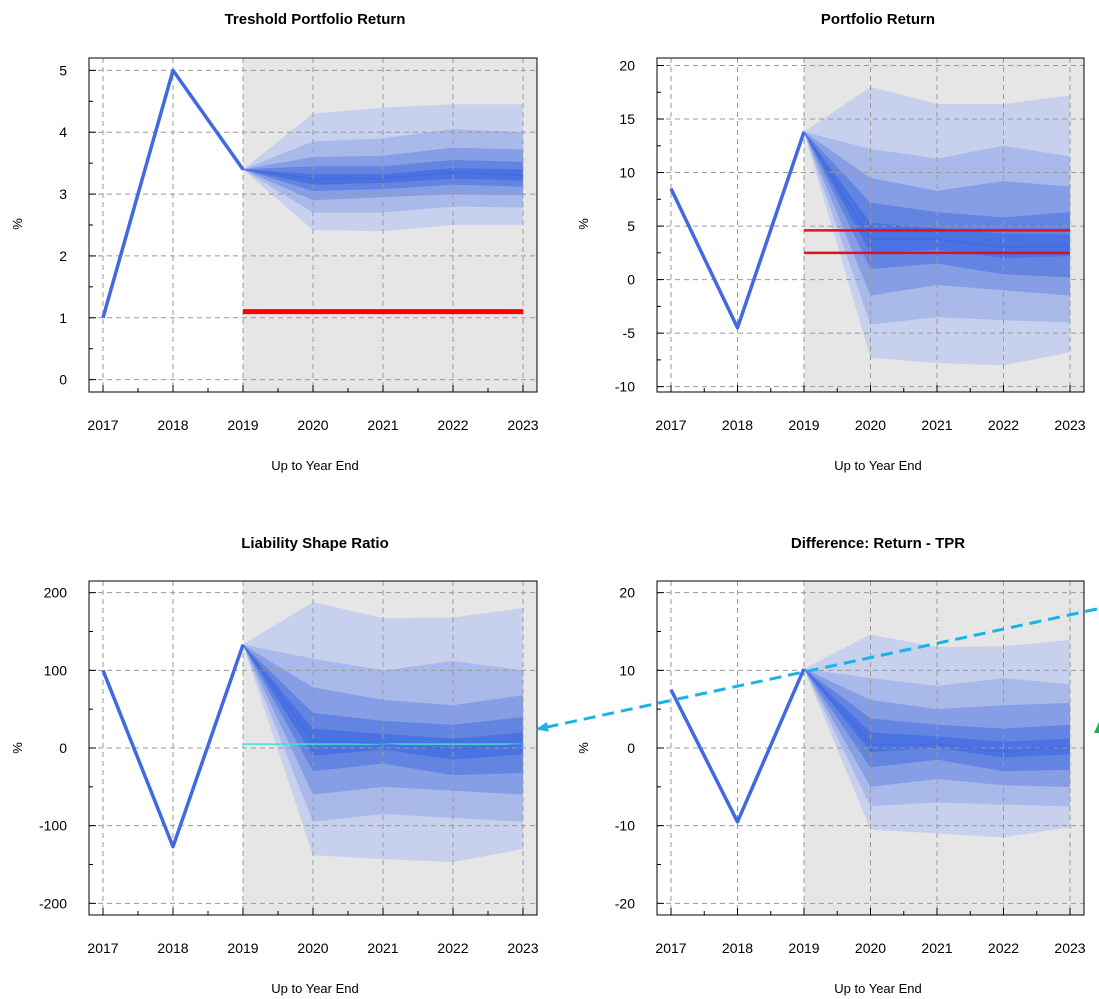 The image size is (1099, 999). What do you see at coordinates (315, 543) in the screenshot?
I see `chart-title: Liability Shape Ratio` at bounding box center [315, 543].